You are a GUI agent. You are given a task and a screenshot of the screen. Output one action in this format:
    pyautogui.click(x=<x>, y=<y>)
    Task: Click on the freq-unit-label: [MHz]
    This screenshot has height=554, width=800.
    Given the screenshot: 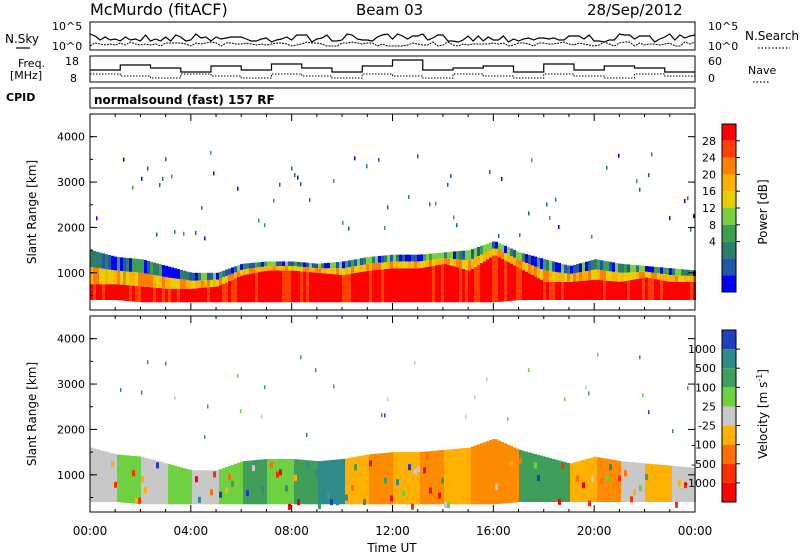 What is the action you would take?
    pyautogui.click(x=26, y=75)
    